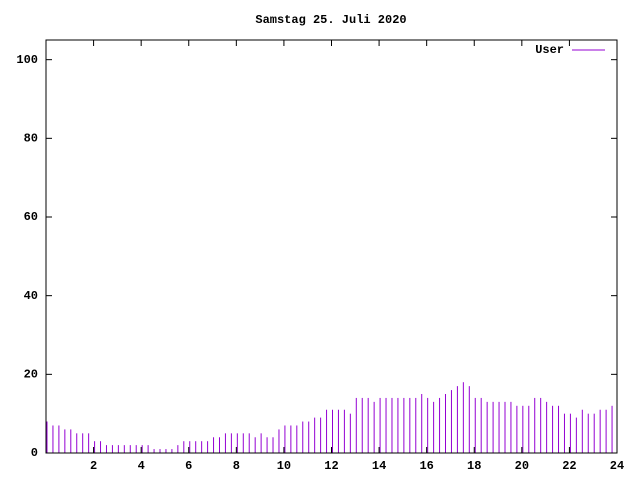 Image resolution: width=640 pixels, height=485 pixels. Describe the element at coordinates (549, 50) in the screenshot. I see `legend-label: User` at that location.